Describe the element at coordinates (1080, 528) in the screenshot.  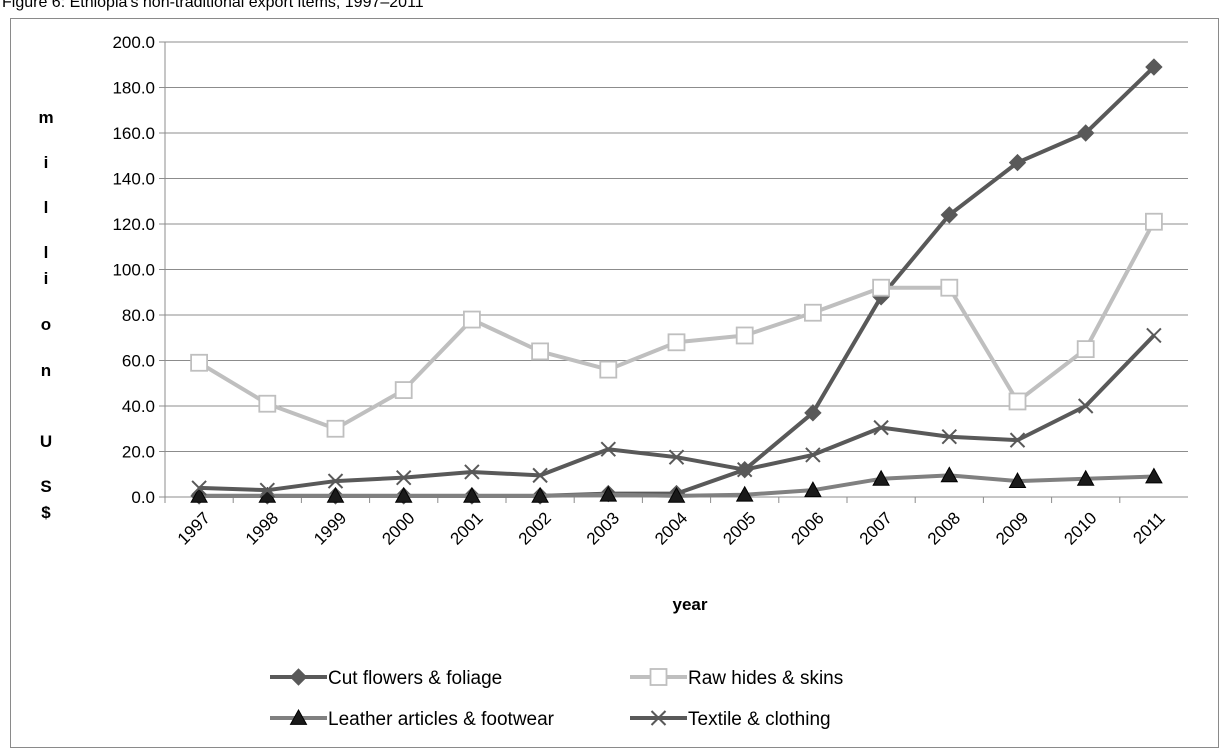
I see `x-tick-label: 2010` at that location.